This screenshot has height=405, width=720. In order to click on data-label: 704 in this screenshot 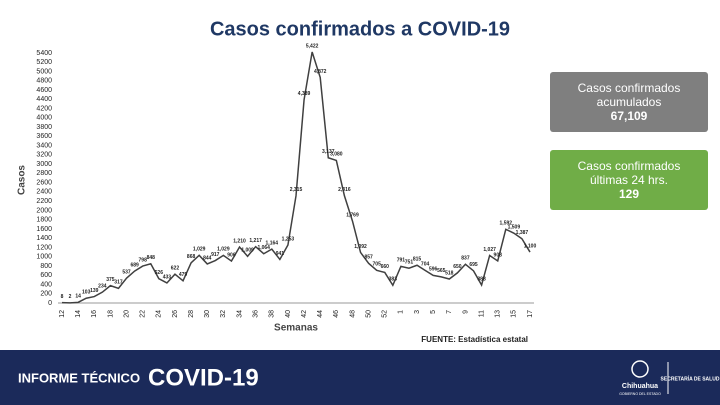, I will do `click(425, 265)`.